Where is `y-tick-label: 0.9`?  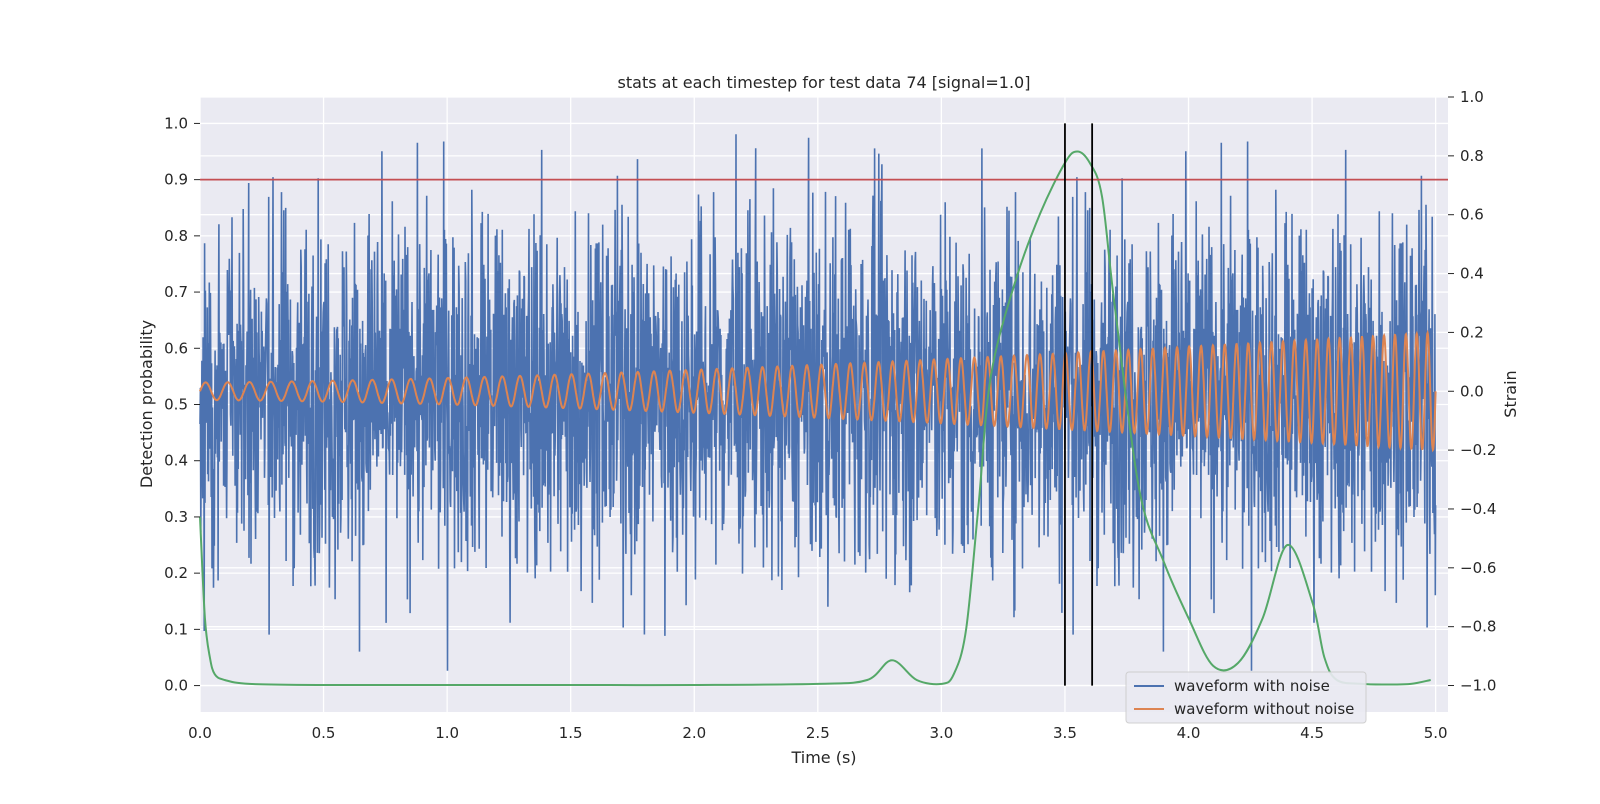 y-tick-label: 0.9 is located at coordinates (176, 180).